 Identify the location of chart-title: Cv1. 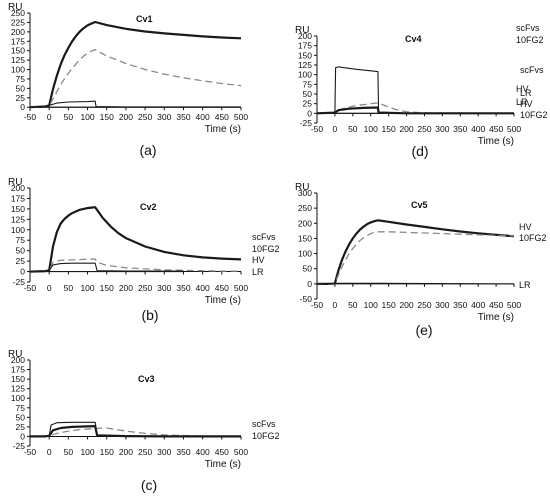
(144, 19).